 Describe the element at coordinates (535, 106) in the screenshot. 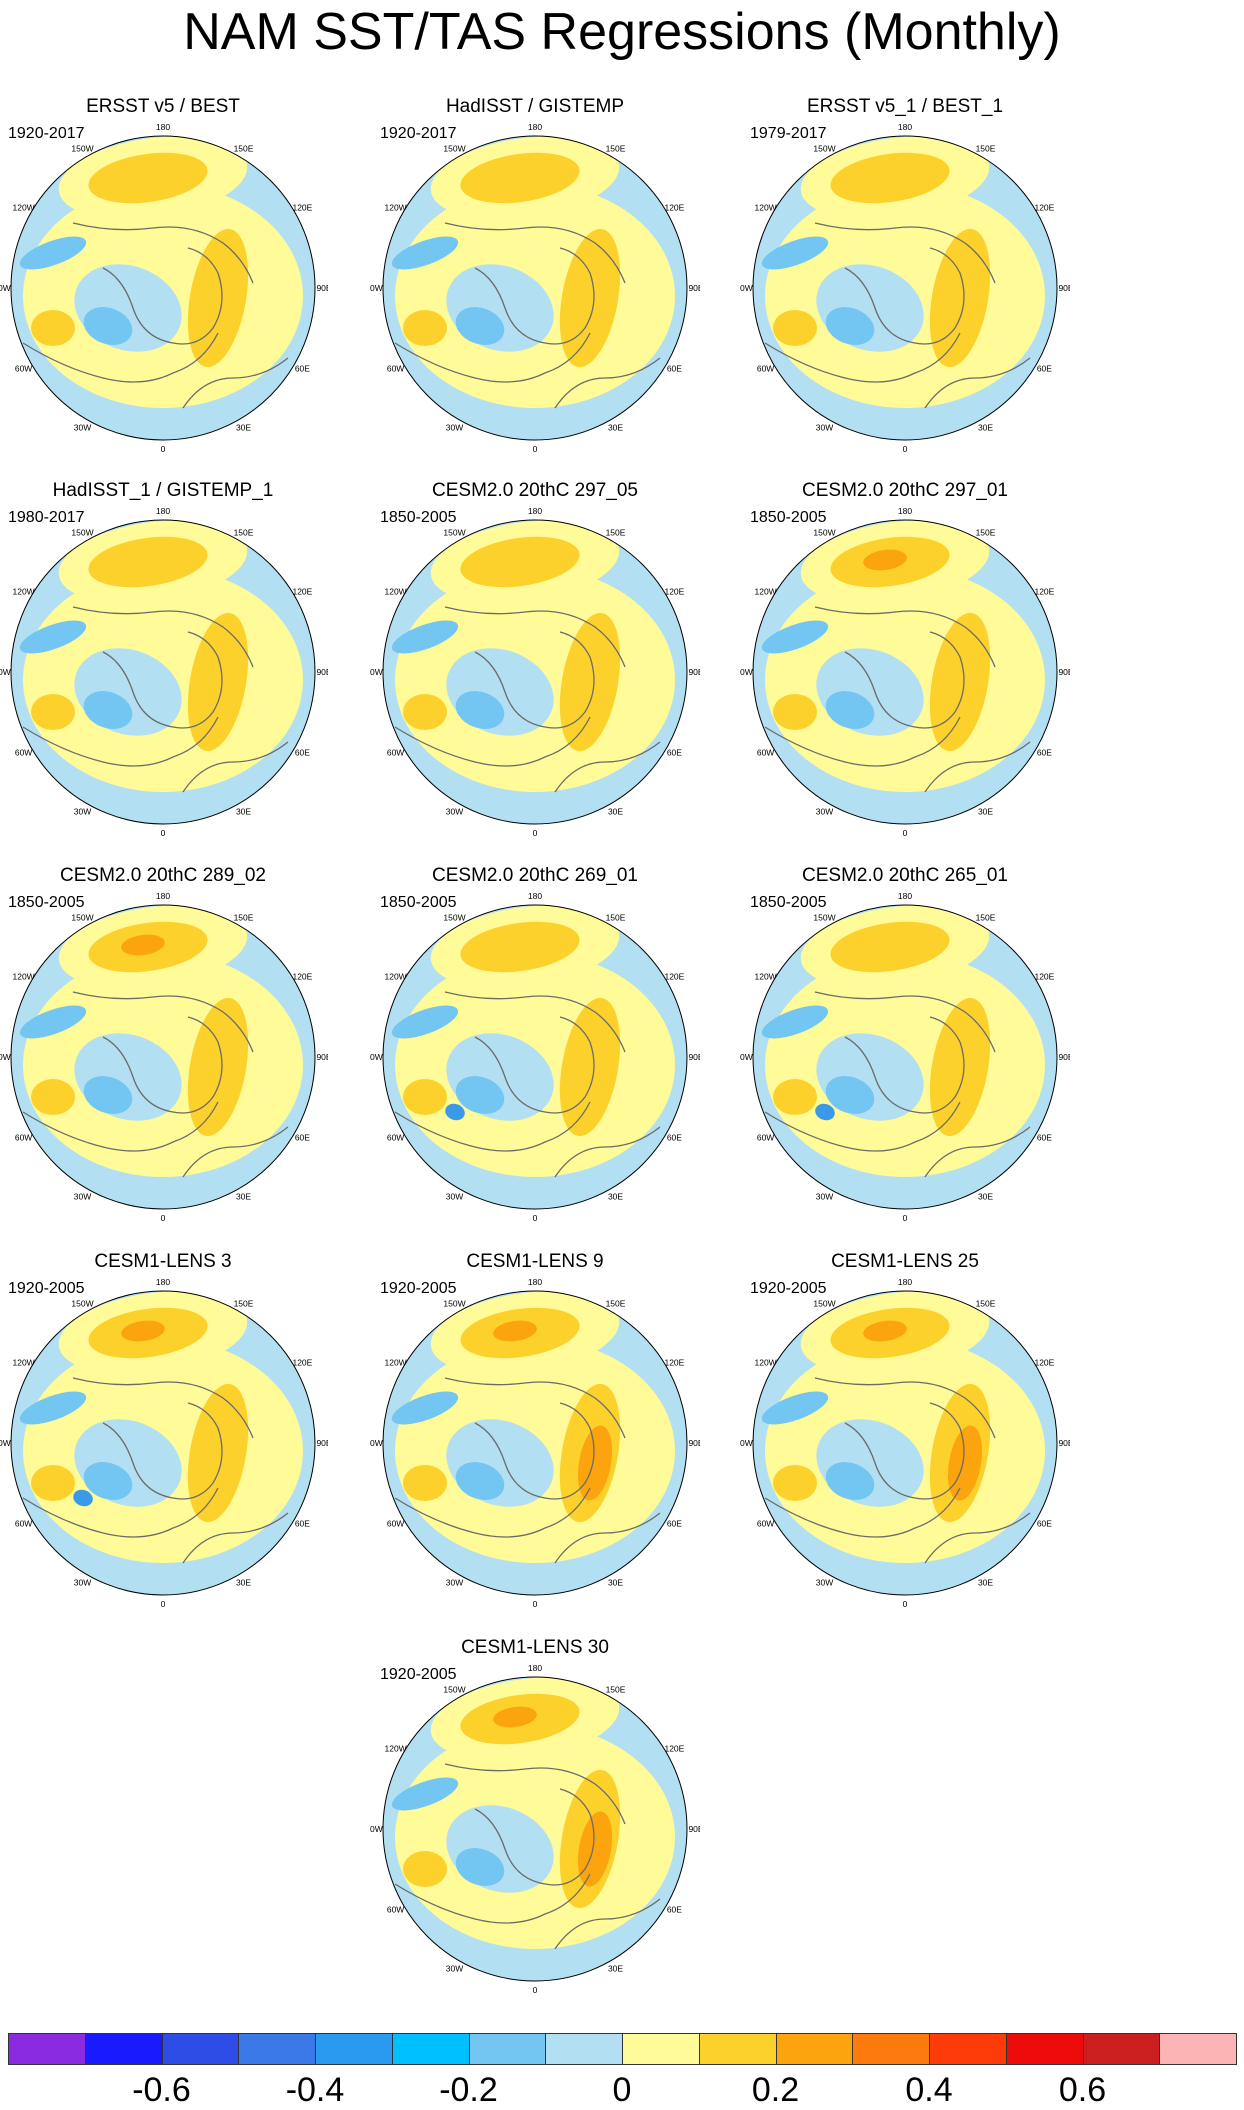

I see `panel-title: HadISST / GISTEMP` at that location.